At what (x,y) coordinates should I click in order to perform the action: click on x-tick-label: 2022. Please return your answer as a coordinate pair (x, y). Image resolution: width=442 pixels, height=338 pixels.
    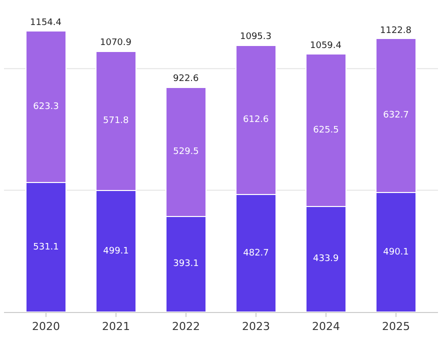
    Looking at the image, I should click on (186, 327).